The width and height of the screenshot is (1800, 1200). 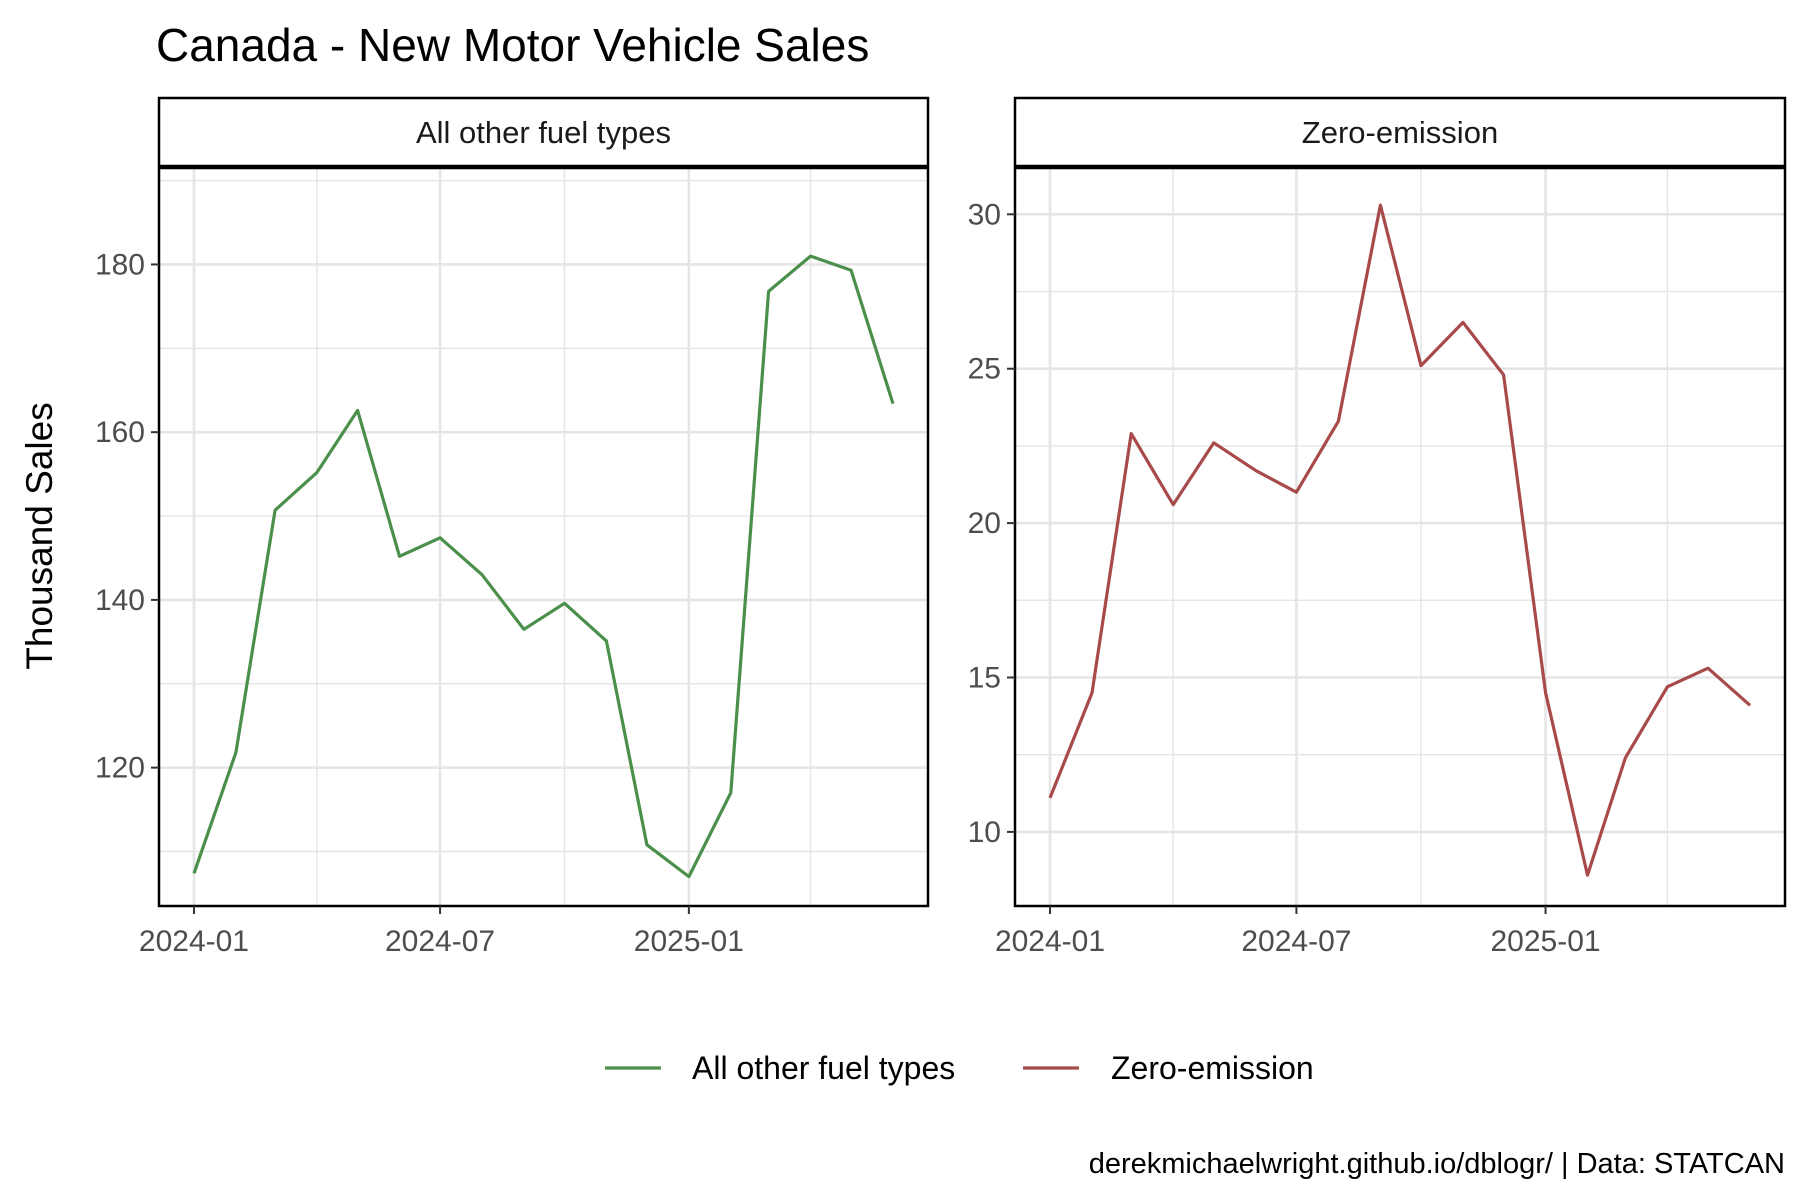 I want to click on y-tick-label: 30, so click(x=984, y=214).